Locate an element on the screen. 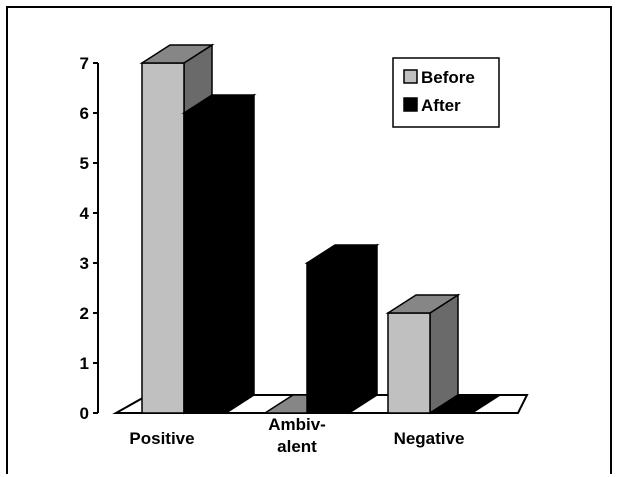 The height and width of the screenshot is (477, 621). legend-label-after: After is located at coordinates (441, 105).